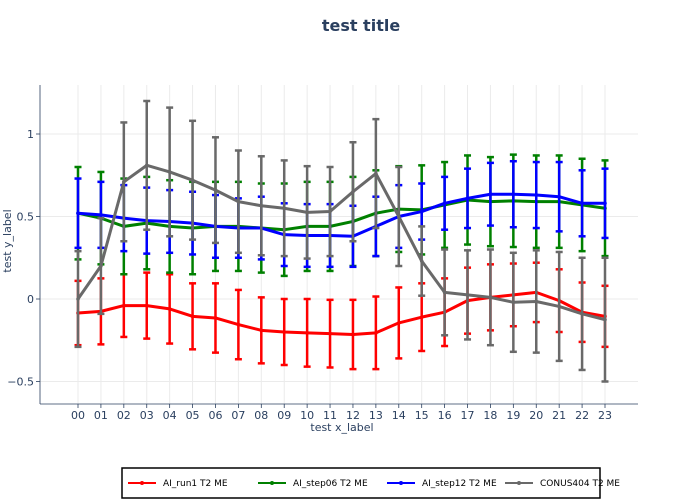  Describe the element at coordinates (307, 415) in the screenshot. I see `x-tick-label: 10` at that location.